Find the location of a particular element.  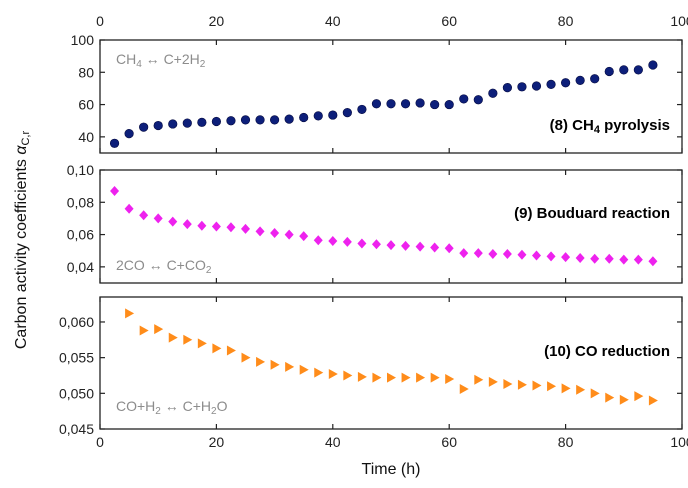

x-tick-label-bottom: 60 is located at coordinates (449, 442).